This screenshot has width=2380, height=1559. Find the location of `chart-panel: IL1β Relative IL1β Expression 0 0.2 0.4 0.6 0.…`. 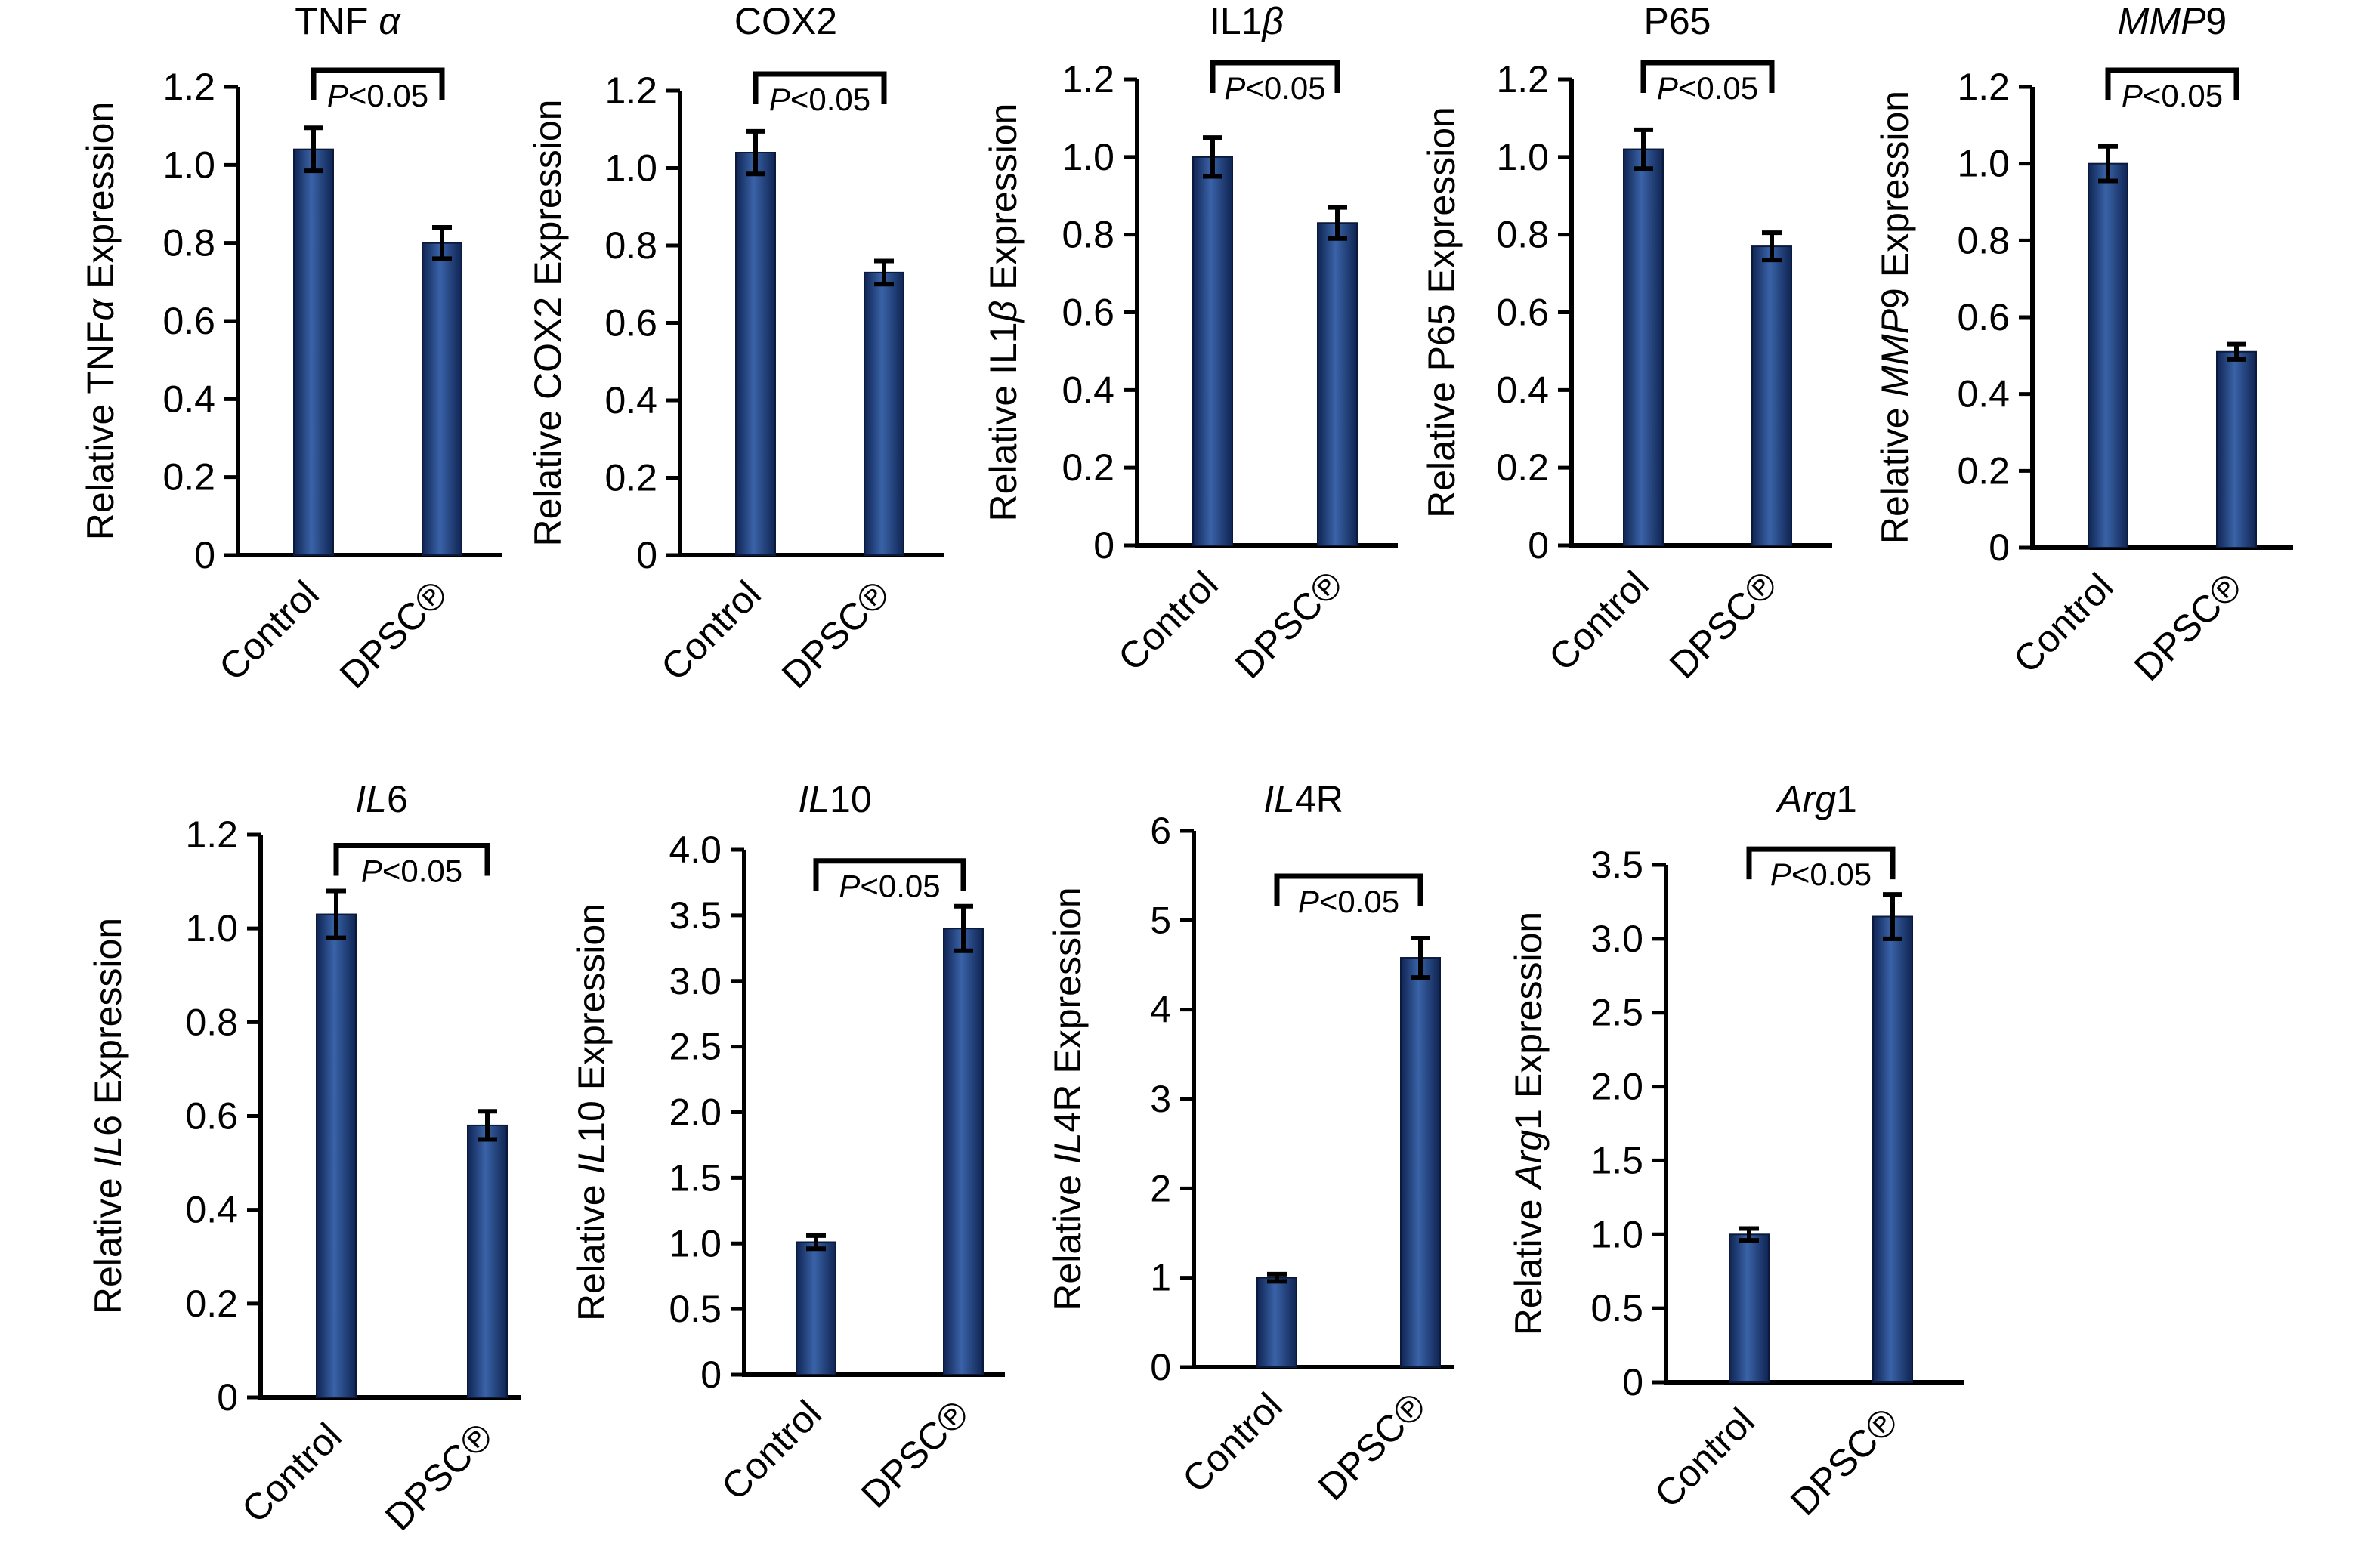

chart-panel: IL1β Relative IL1β Expression 0 0.2 0.4 0.6 0.… is located at coordinates (1190, 343).